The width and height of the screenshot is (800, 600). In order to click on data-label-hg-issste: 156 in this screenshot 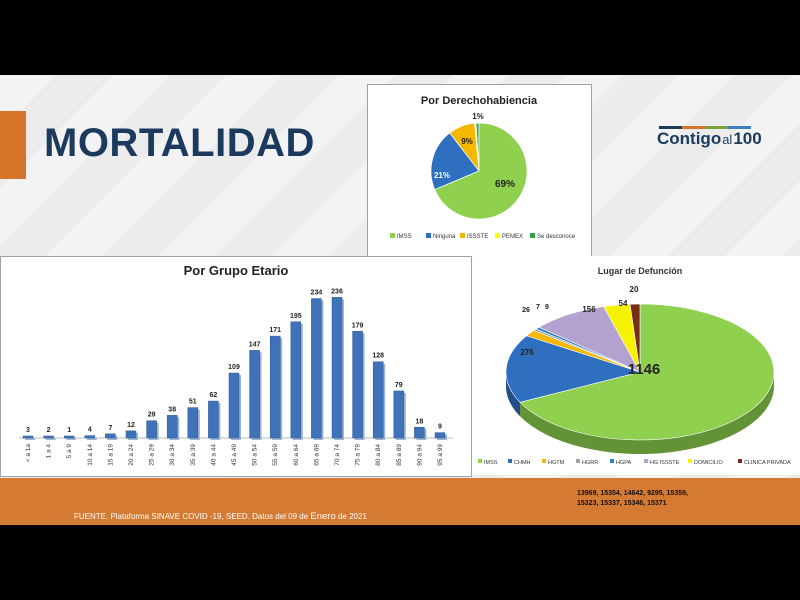, I will do `click(589, 309)`.